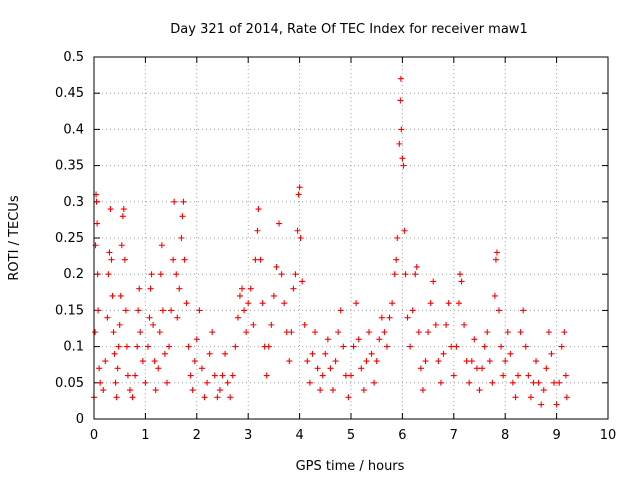 This screenshot has height=480, width=640. I want to click on y-axis-label: ROTI / TECUs, so click(14, 237).